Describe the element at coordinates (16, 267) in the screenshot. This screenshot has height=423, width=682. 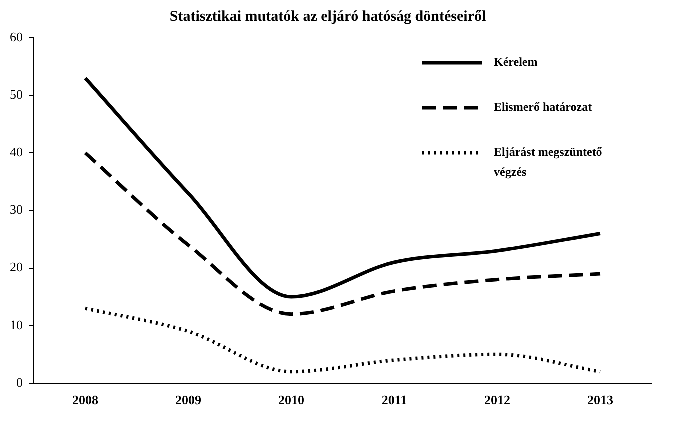
I see `y-tick-label: 20` at that location.